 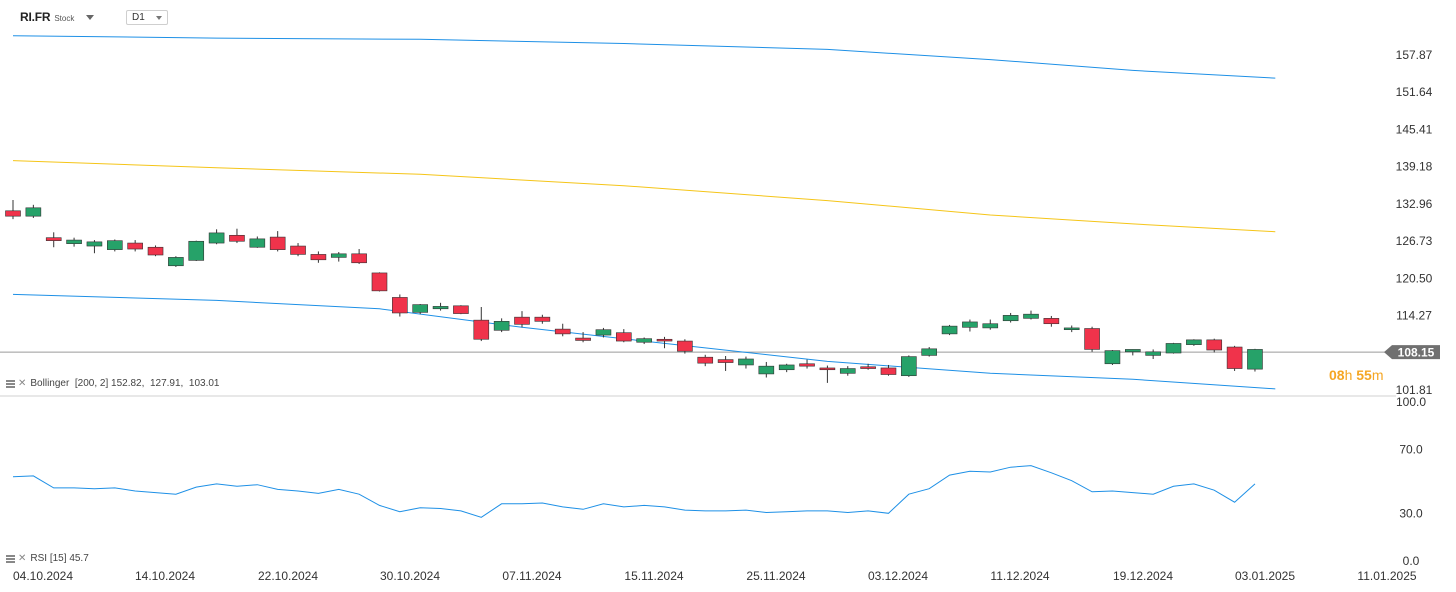 I want to click on bollinger-params: [200, 2], so click(x=91, y=383).